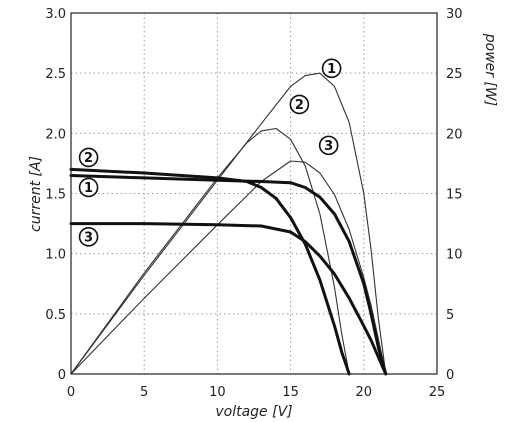 The height and width of the screenshot is (422, 506). What do you see at coordinates (490, 70) in the screenshot?
I see `y-axis-title-right: power [W]` at bounding box center [490, 70].